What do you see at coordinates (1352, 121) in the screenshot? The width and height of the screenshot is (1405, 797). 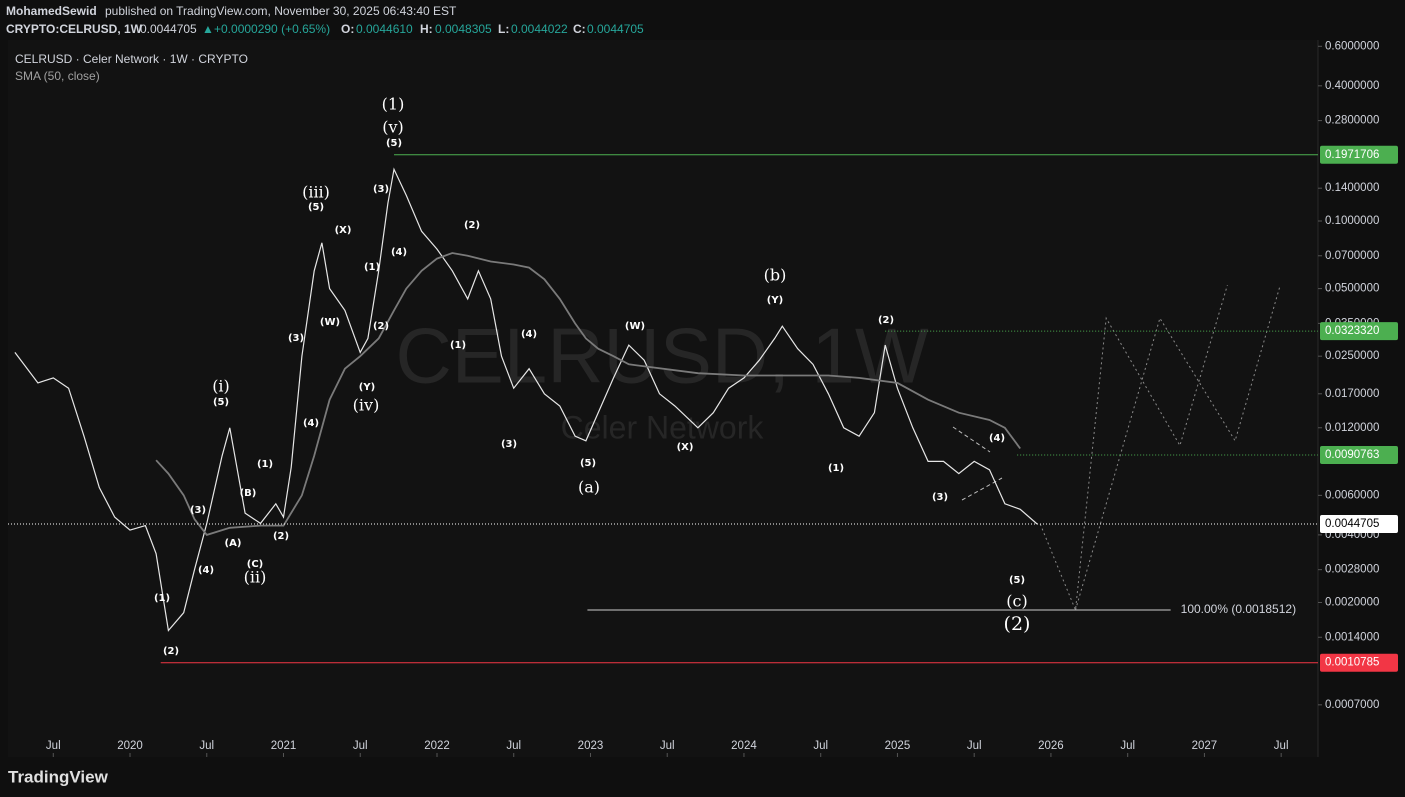 I see `y-tick-label: 0.2800000` at bounding box center [1352, 121].